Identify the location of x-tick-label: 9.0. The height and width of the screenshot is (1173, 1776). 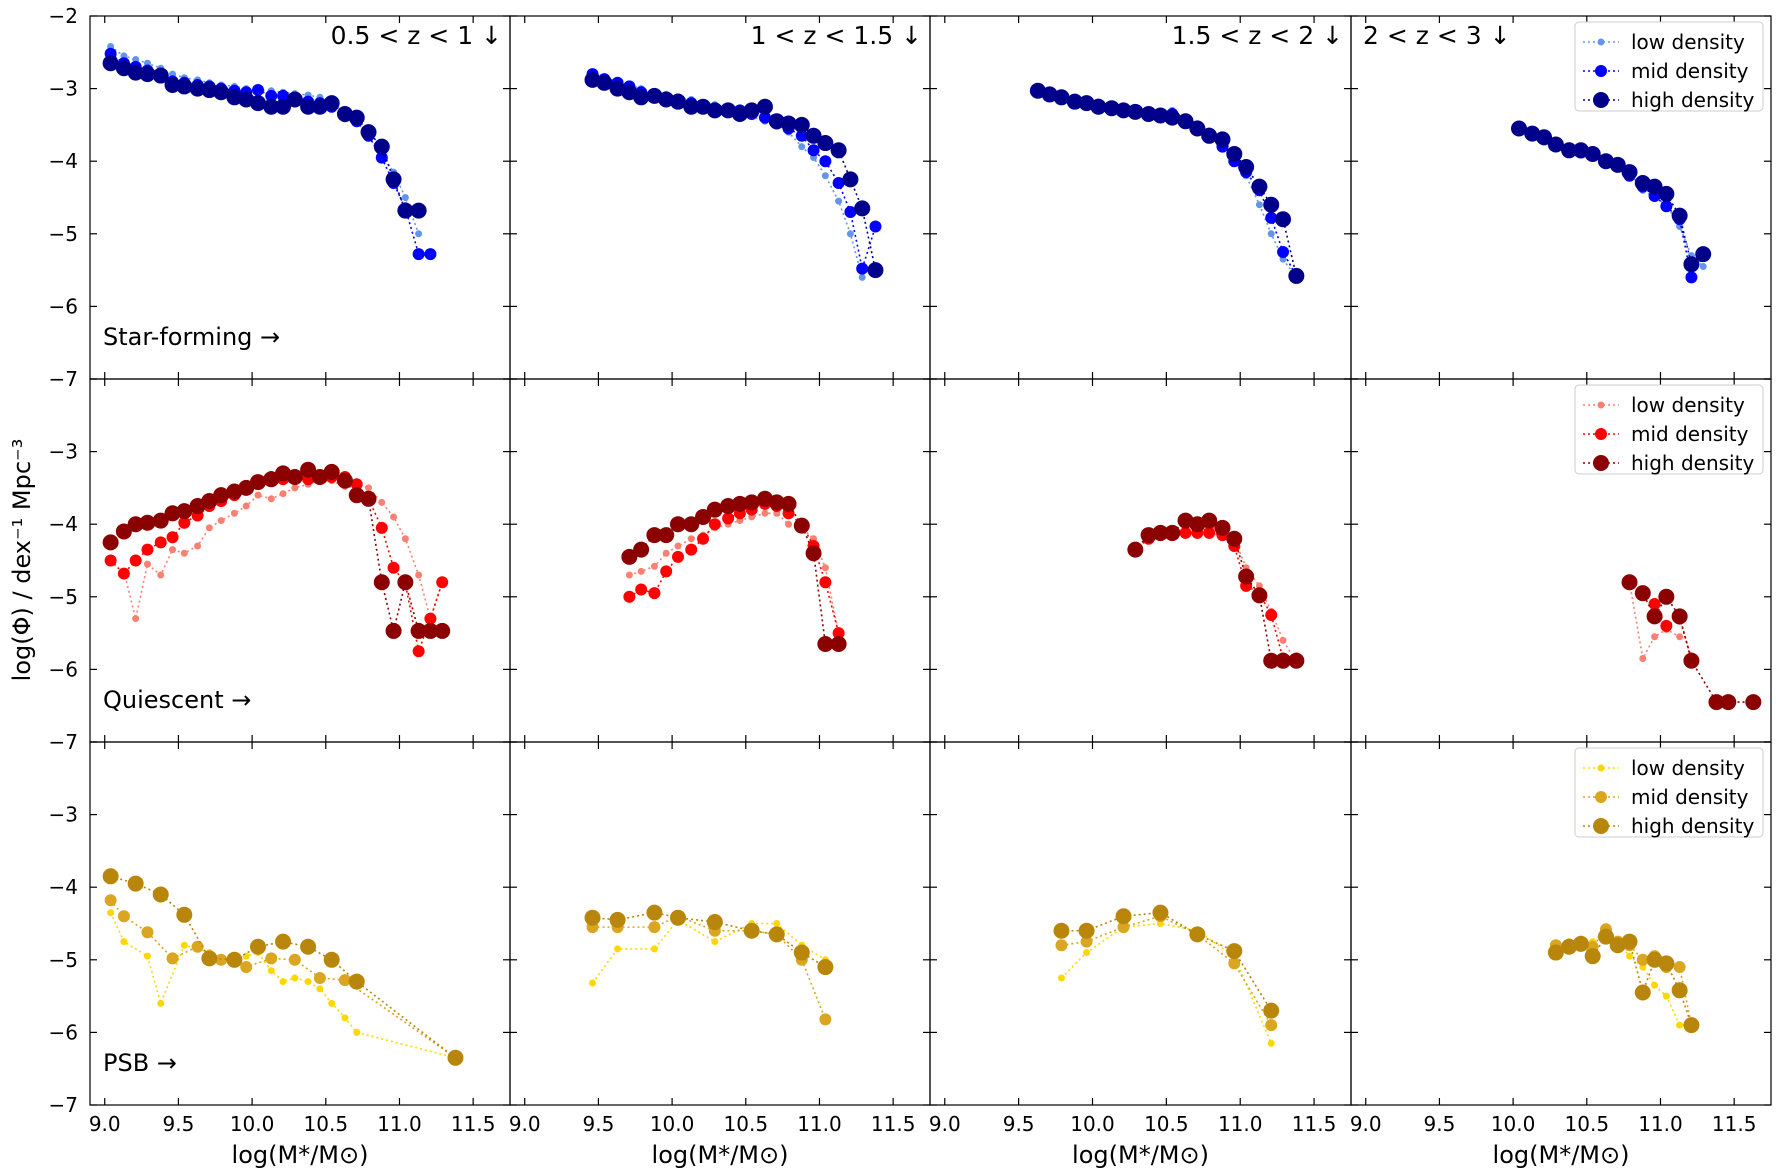
(105, 1124).